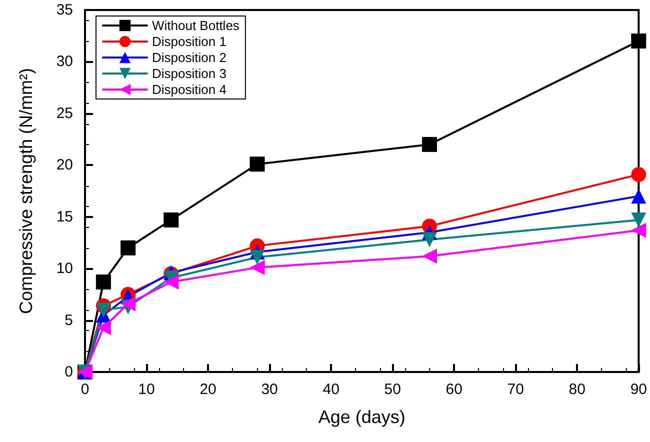  What do you see at coordinates (515, 389) in the screenshot?
I see `x-tick-label: 70` at bounding box center [515, 389].